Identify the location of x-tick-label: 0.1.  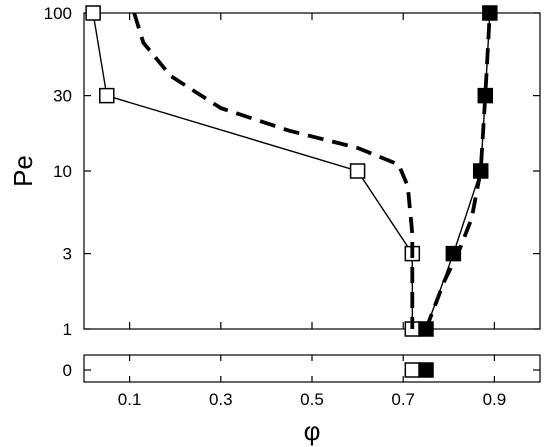
(130, 399).